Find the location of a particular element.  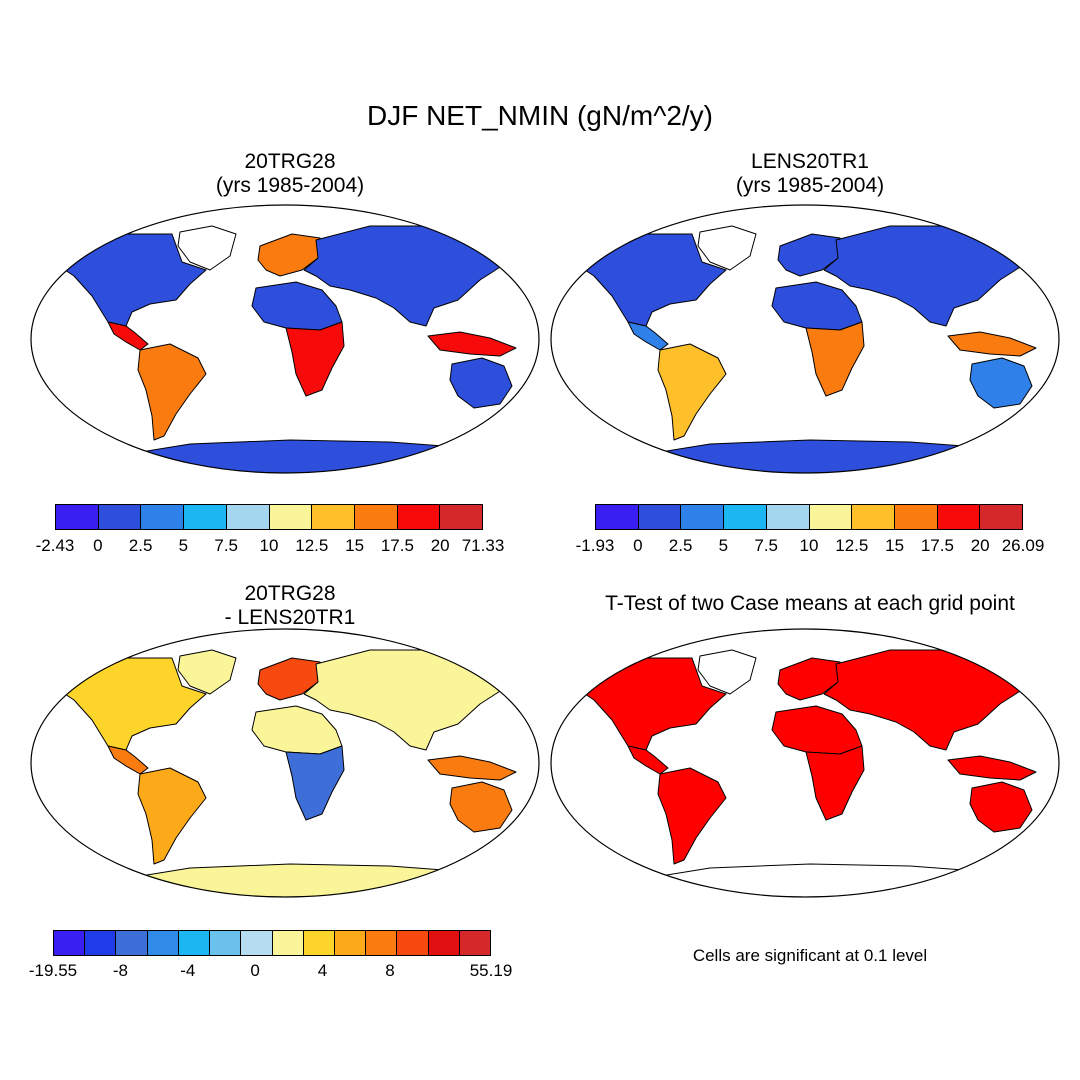

colorbar-case1 is located at coordinates (269, 517).